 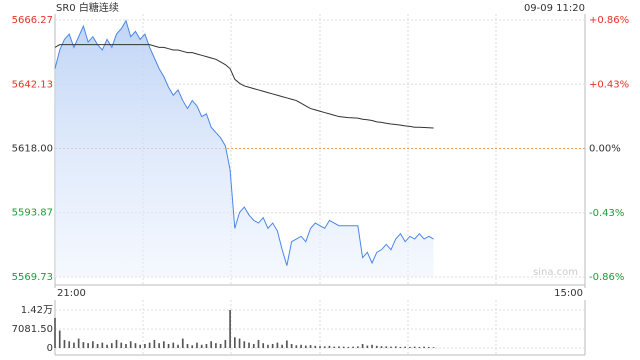 What do you see at coordinates (554, 8) in the screenshot?
I see `timestamp: 09-09 11:20` at bounding box center [554, 8].